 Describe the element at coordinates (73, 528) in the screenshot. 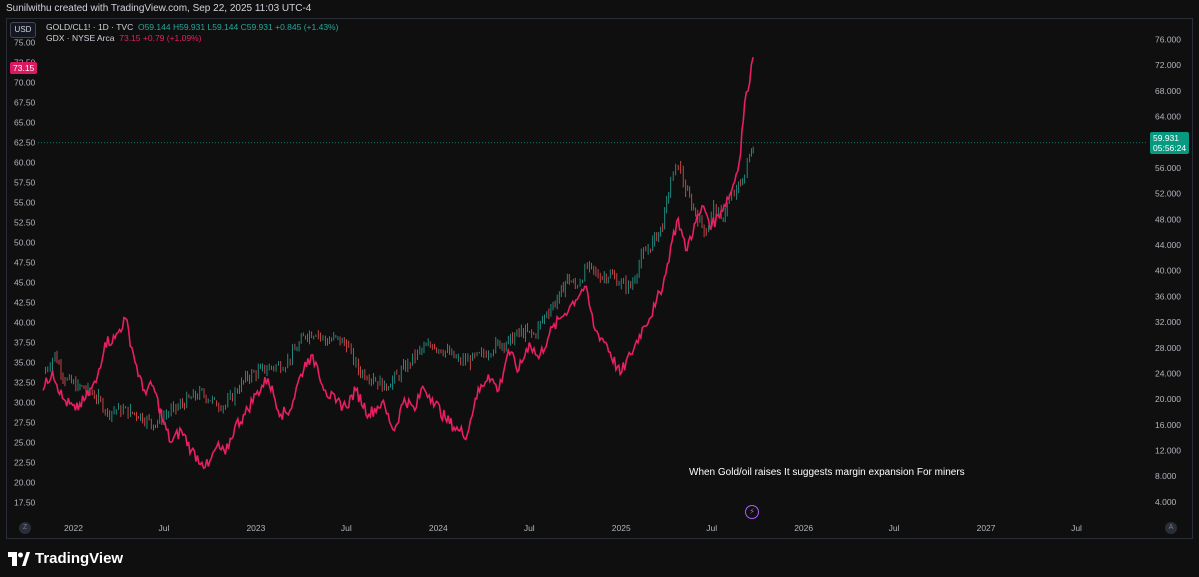

I see `x-tick-label: 2022` at that location.